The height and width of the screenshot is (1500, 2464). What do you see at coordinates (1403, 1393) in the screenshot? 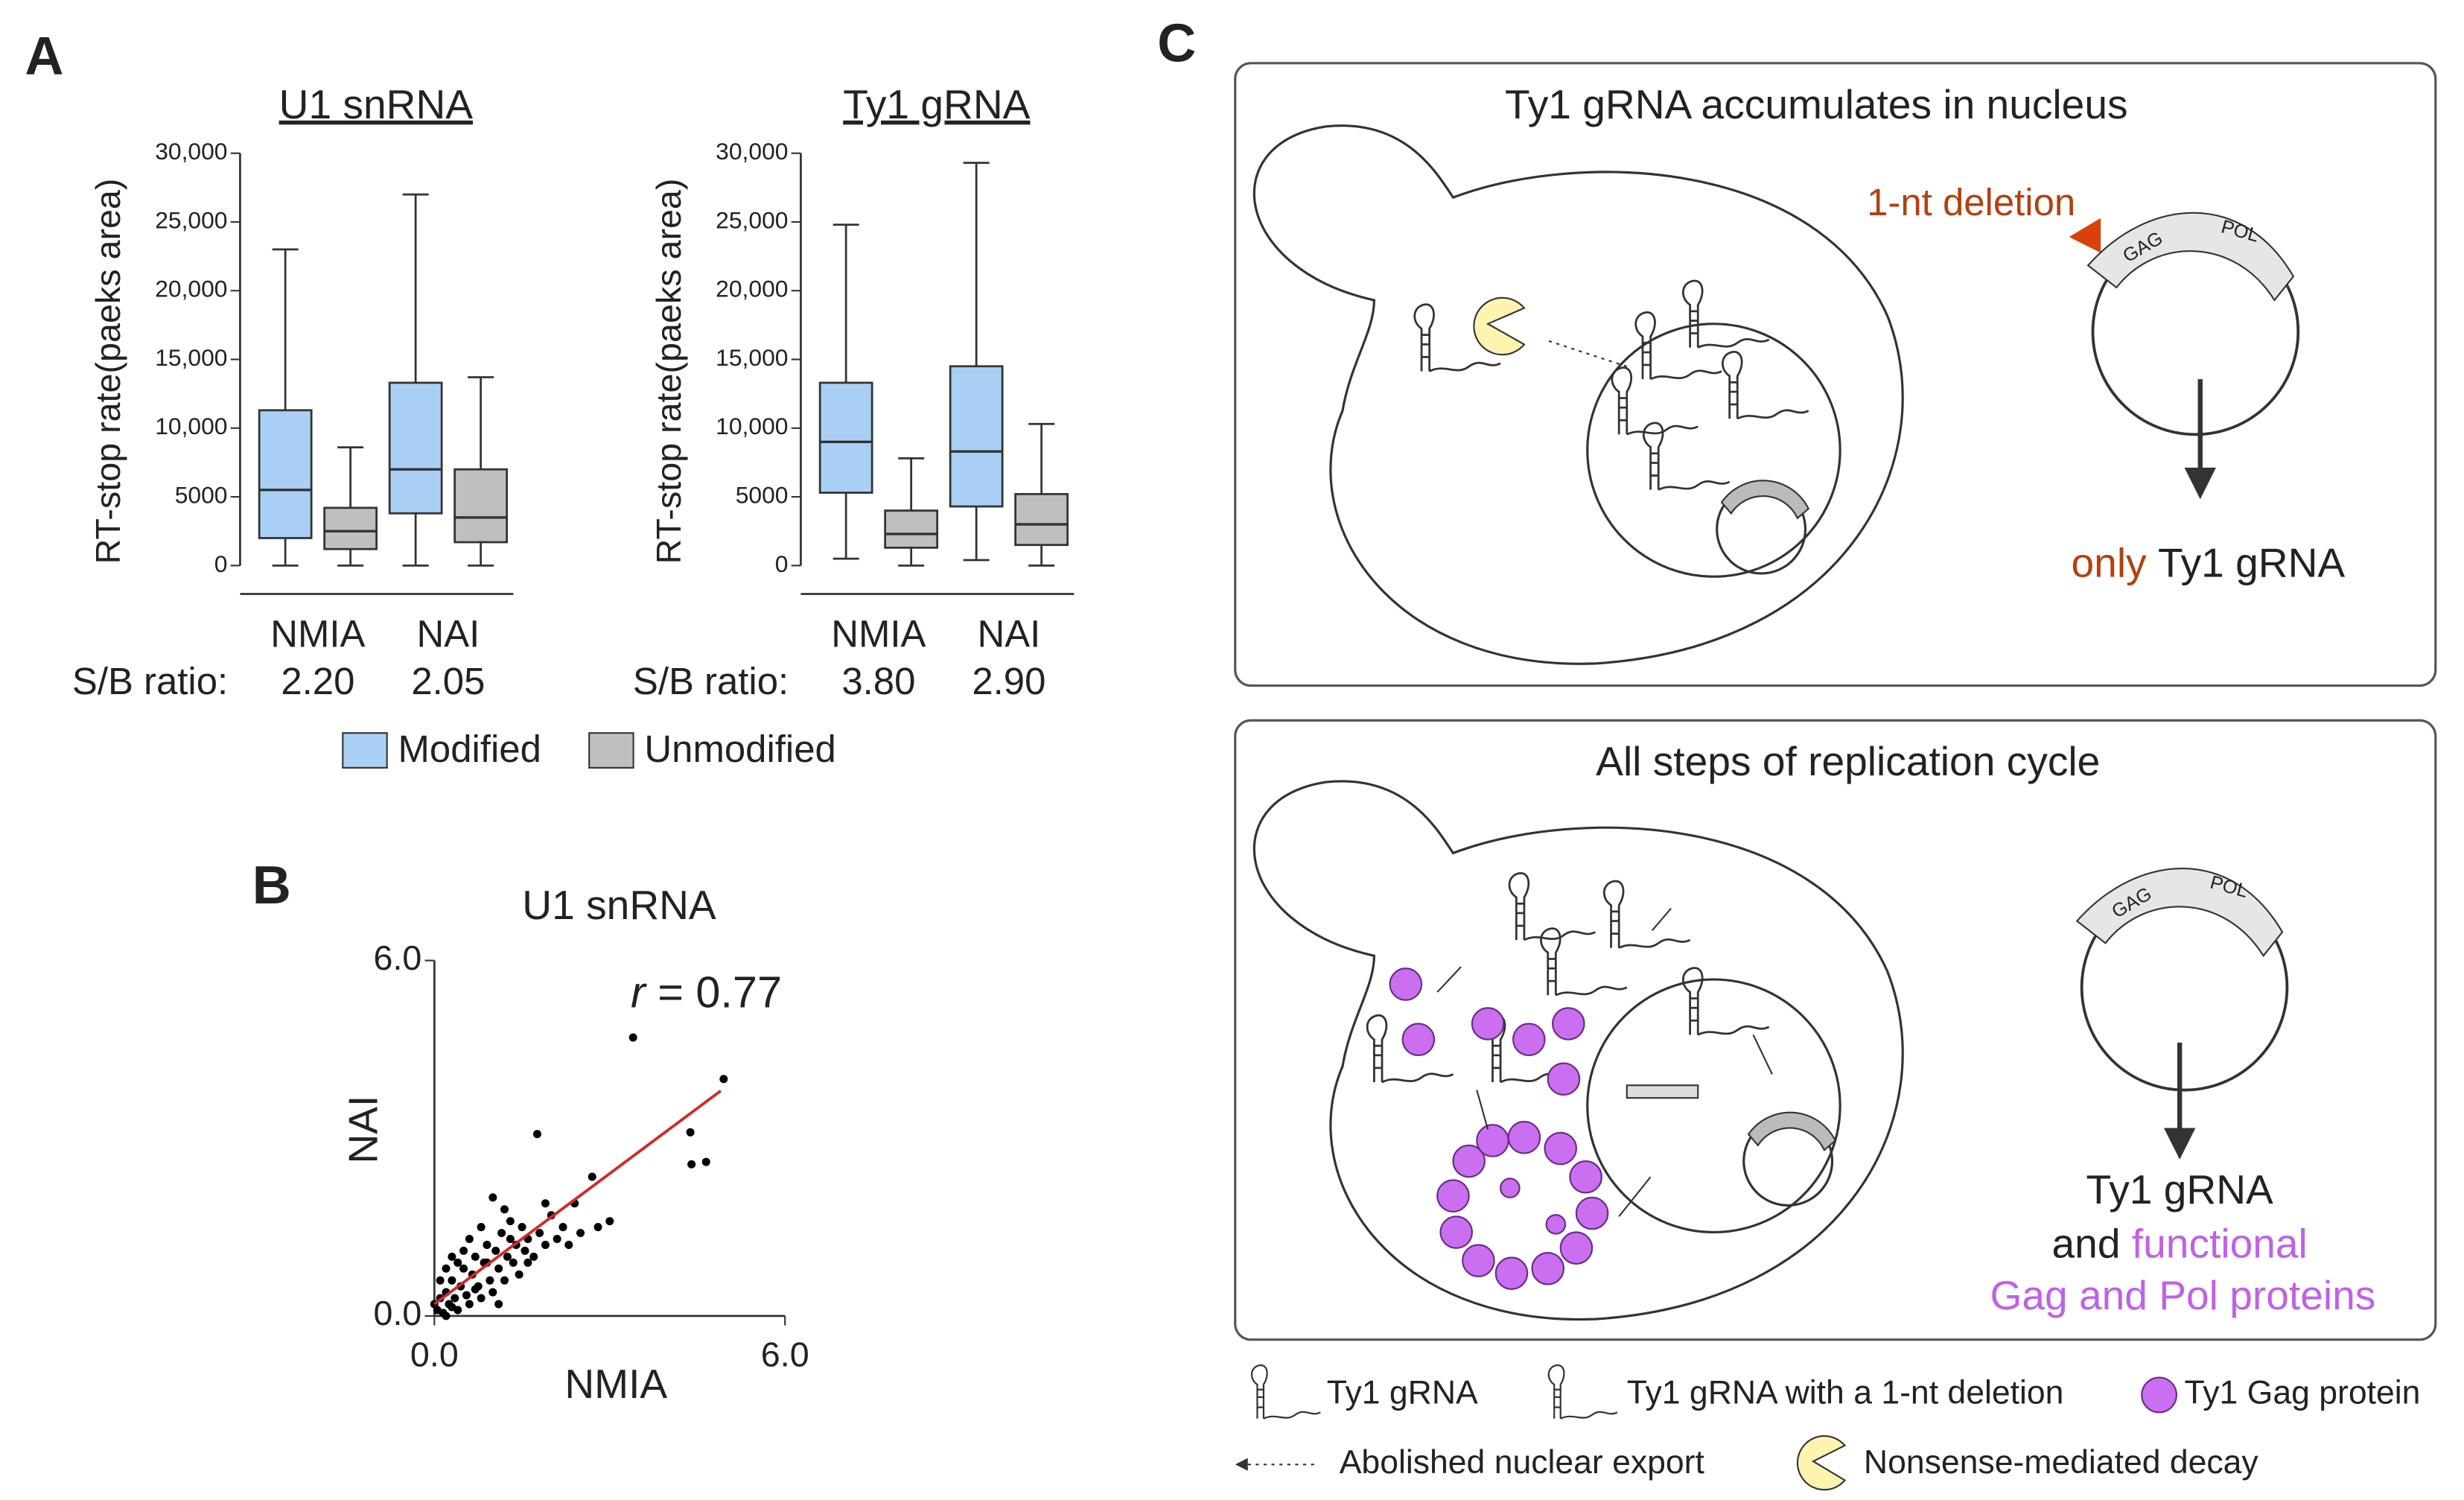
I see `legend-label: Ty1 gRNA` at bounding box center [1403, 1393].